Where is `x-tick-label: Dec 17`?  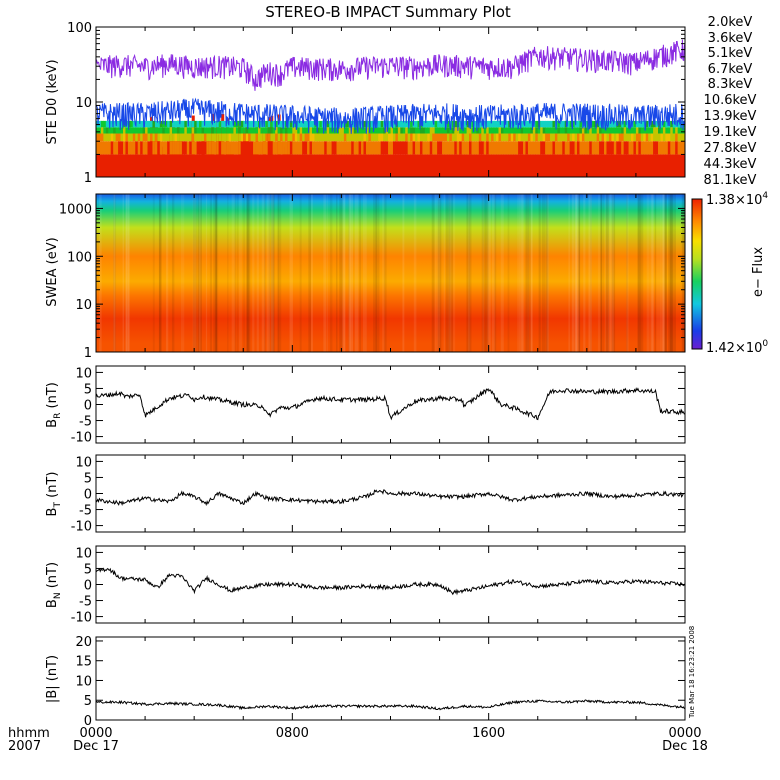
x-tick-label: Dec 17 is located at coordinates (96, 746).